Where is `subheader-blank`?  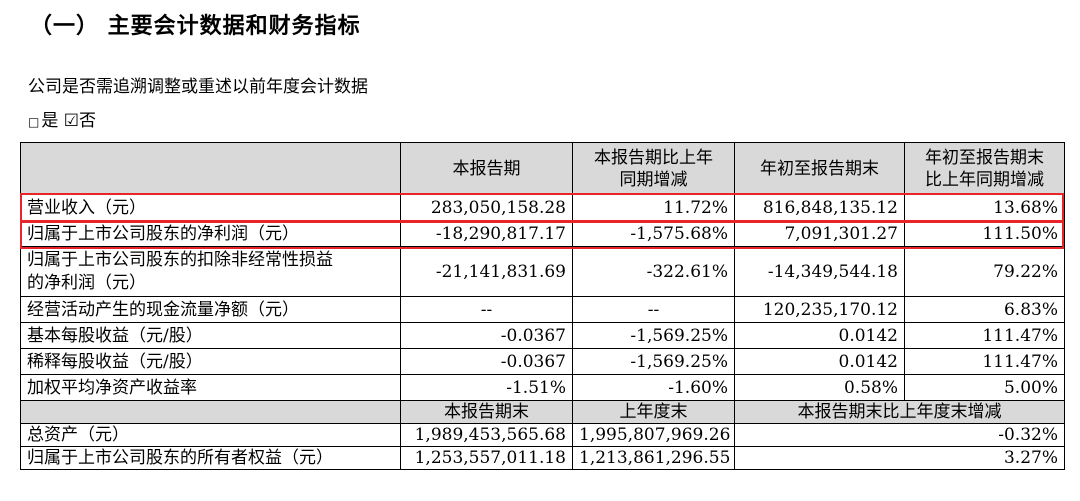 subheader-blank is located at coordinates (210, 412).